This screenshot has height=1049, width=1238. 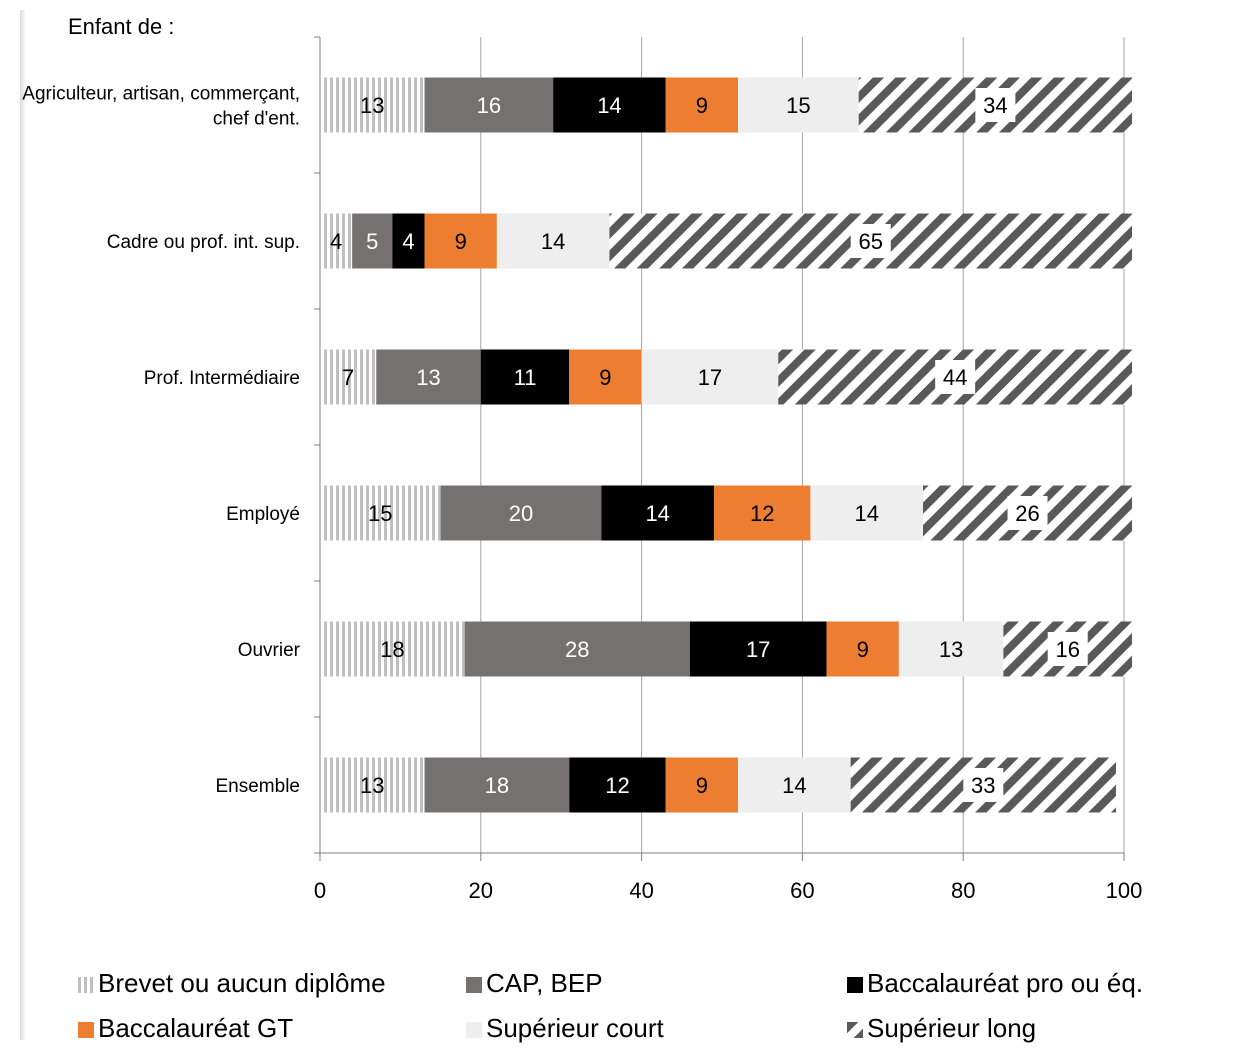 I want to click on data-label: 5, so click(x=372, y=241).